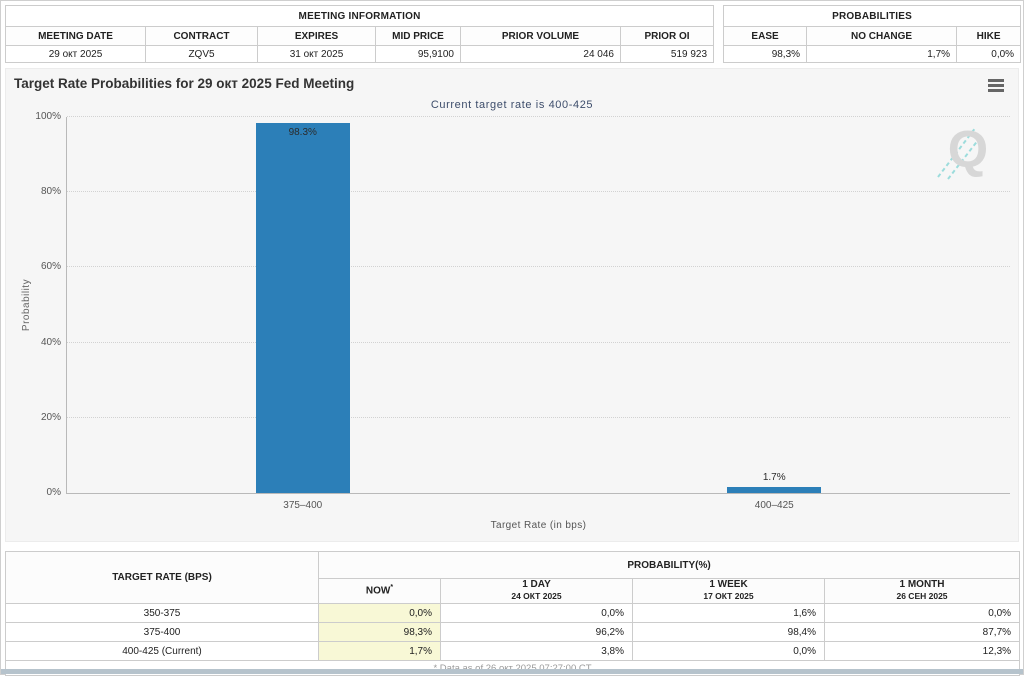 Image resolution: width=1024 pixels, height=676 pixels. Describe the element at coordinates (75, 54) in the screenshot. I see `meeting-date-value: 29 окт 2025` at that location.